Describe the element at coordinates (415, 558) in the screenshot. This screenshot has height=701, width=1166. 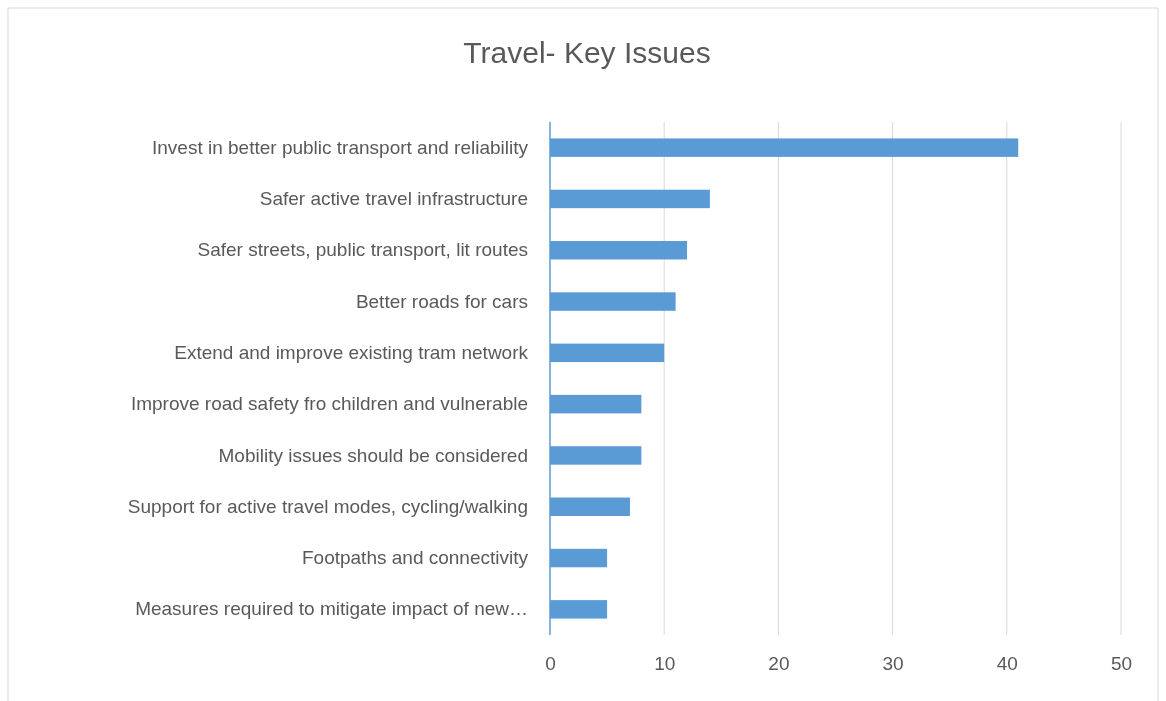
I see `y-tick-label: Footpaths and connectivity` at that location.